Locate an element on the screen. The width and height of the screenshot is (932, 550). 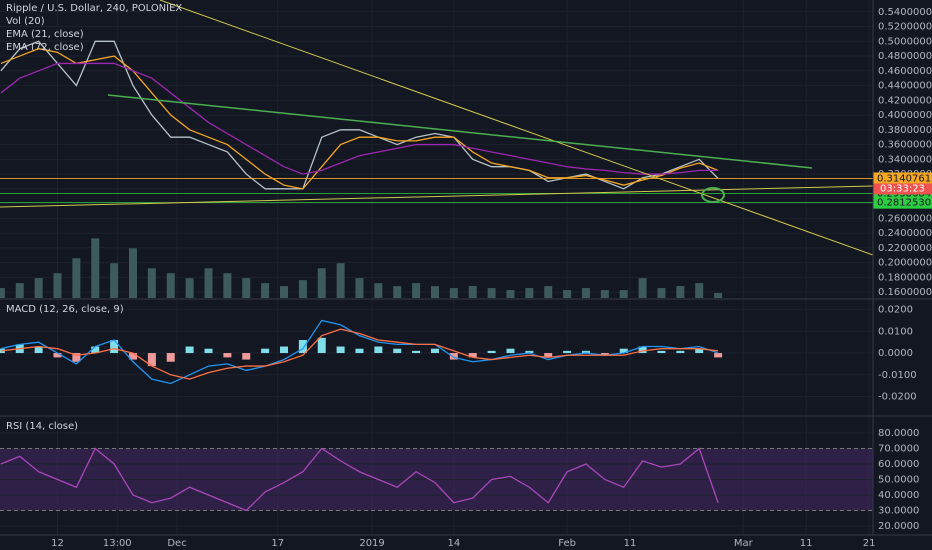
y-tick-label: 20.0000 is located at coordinates (898, 526).